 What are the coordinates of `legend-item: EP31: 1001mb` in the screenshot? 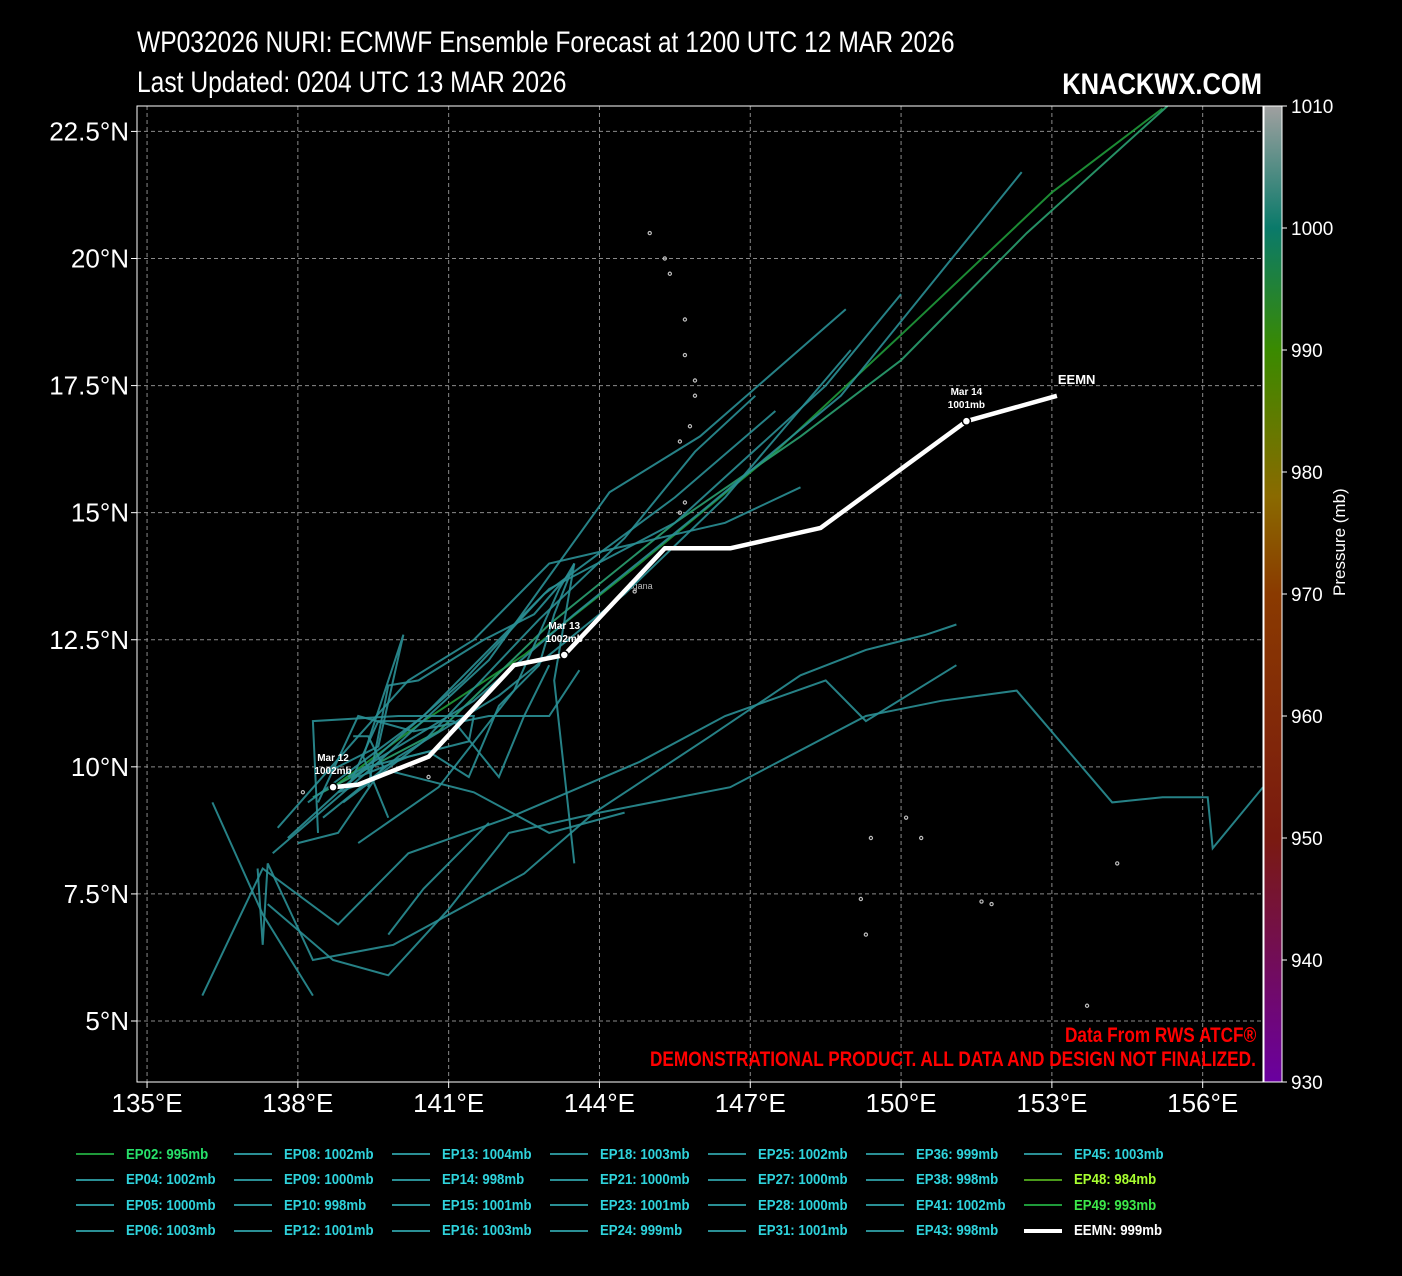 It's located at (784, 1231).